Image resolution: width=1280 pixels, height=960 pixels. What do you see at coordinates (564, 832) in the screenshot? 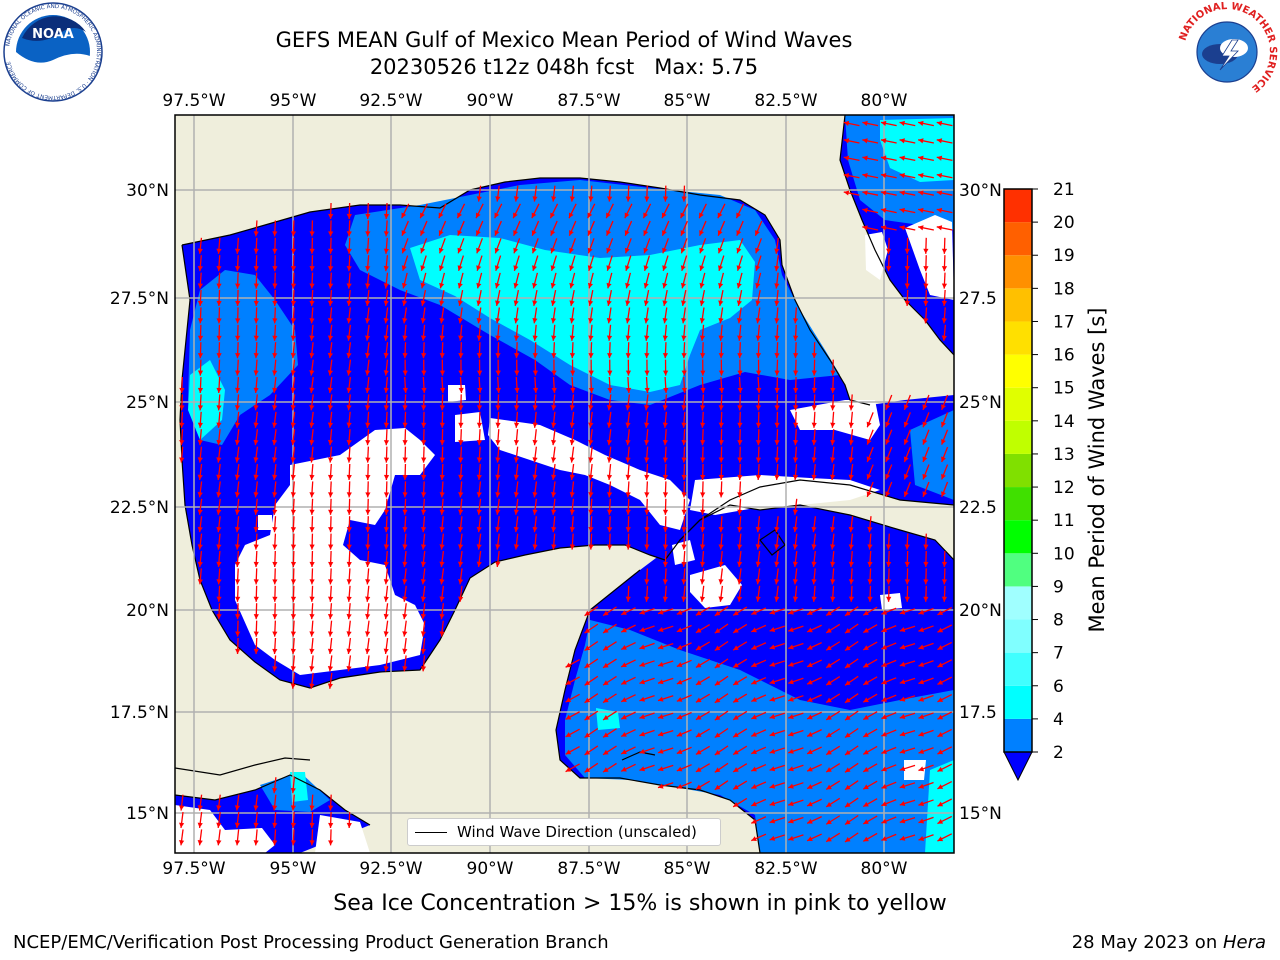
I see `map-legend: Wind Wave Direction (unscaled)` at bounding box center [564, 832].